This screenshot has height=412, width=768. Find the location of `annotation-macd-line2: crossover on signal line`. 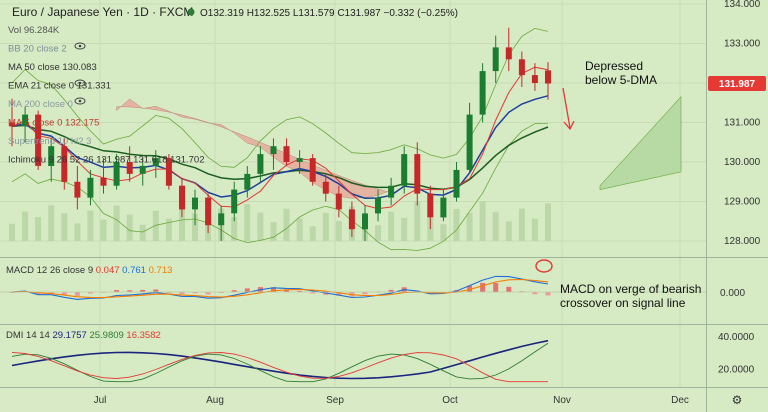

annotation-macd-line2: crossover on signal line is located at coordinates (623, 303).